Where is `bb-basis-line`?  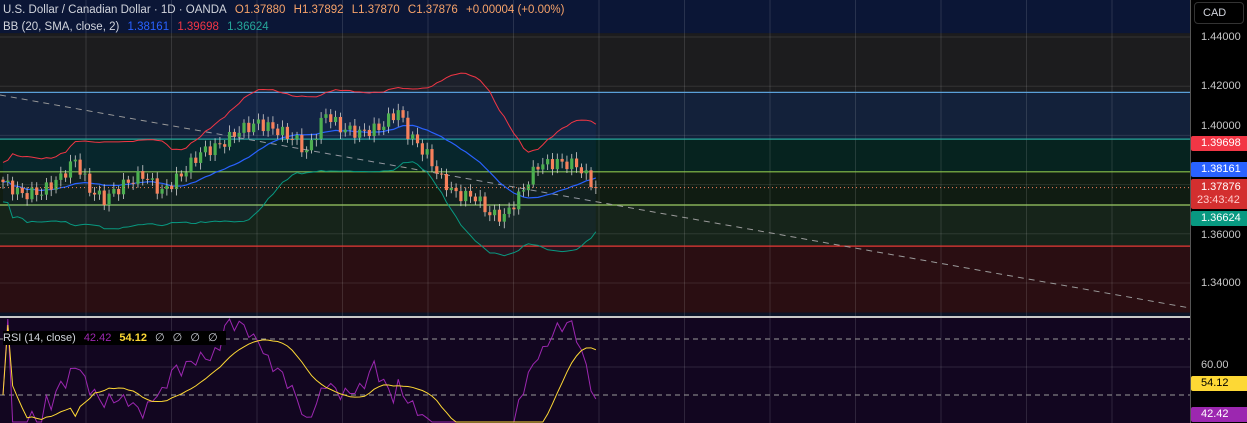 bb-basis-line is located at coordinates (299, 161).